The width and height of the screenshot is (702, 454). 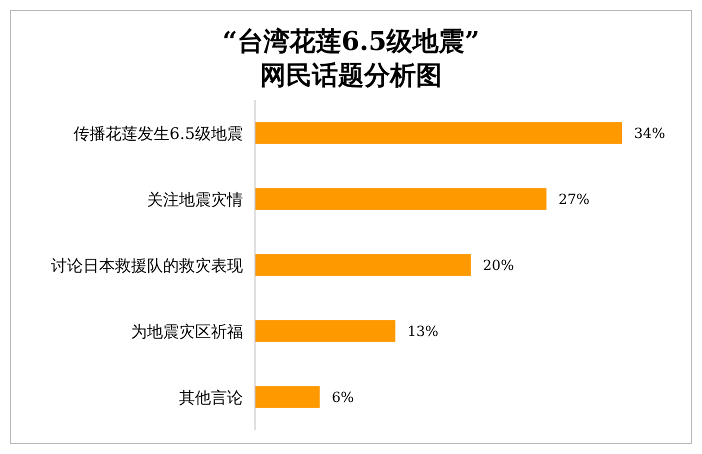 I want to click on data-label: 34%, so click(x=650, y=134).